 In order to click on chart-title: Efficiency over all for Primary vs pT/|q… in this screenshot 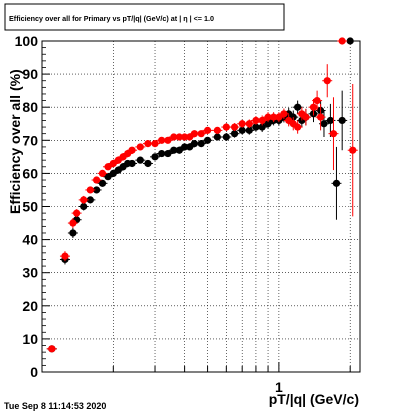, I will do `click(111, 18)`.